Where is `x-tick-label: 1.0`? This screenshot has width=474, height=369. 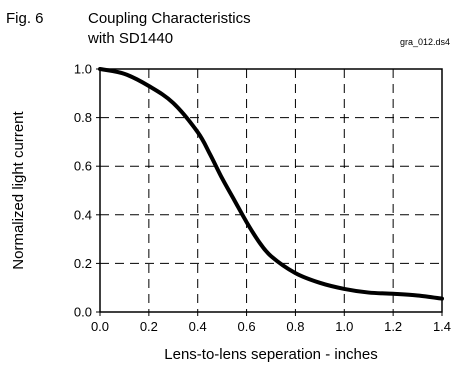 x-tick-label: 1.0 is located at coordinates (344, 326).